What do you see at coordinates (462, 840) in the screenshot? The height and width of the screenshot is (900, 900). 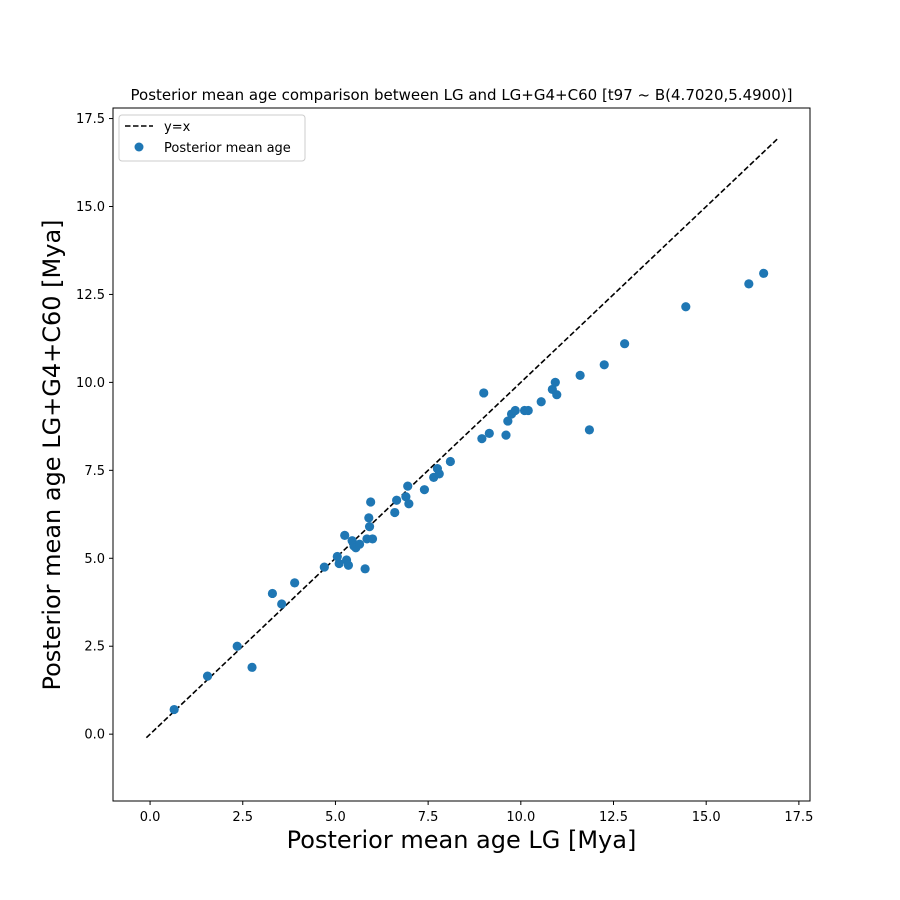 I see `x-axis-label: Posterior mean age LG [Mya]` at bounding box center [462, 840].